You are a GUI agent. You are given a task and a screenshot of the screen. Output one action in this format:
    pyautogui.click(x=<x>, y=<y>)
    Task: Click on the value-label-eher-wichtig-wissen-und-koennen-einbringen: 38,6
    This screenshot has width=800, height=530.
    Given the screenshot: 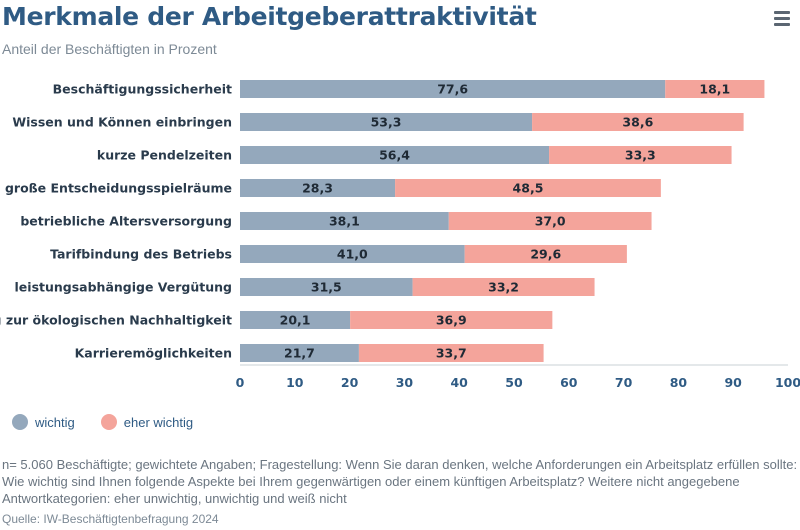 What is the action you would take?
    pyautogui.click(x=637, y=122)
    